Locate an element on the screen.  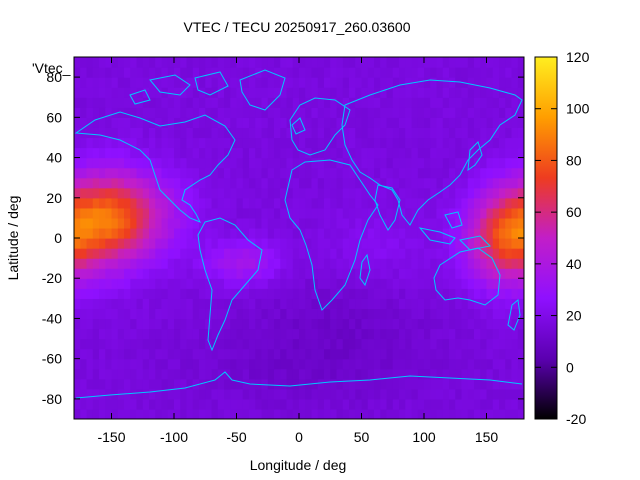
x-tick-label: 50 is located at coordinates (362, 437).